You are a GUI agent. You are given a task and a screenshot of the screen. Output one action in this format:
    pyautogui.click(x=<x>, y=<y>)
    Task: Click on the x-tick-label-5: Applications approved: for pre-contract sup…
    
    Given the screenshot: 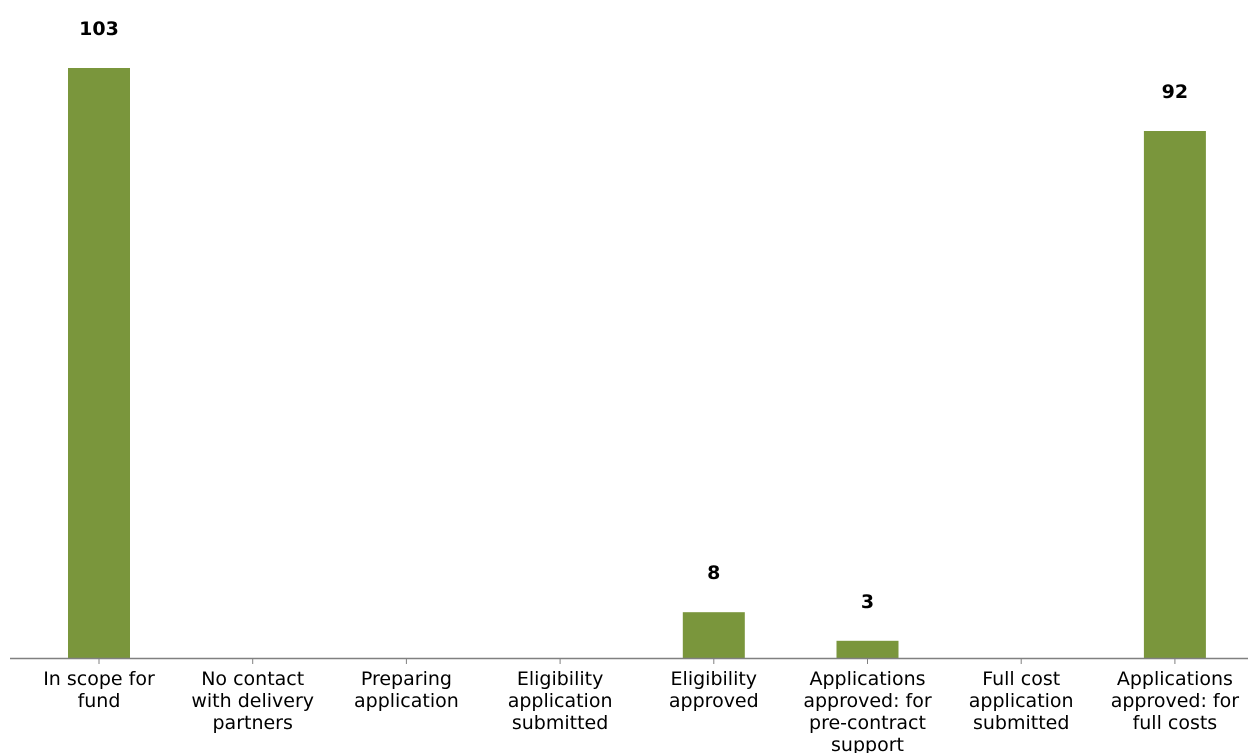 What is the action you would take?
    pyautogui.click(x=867, y=710)
    